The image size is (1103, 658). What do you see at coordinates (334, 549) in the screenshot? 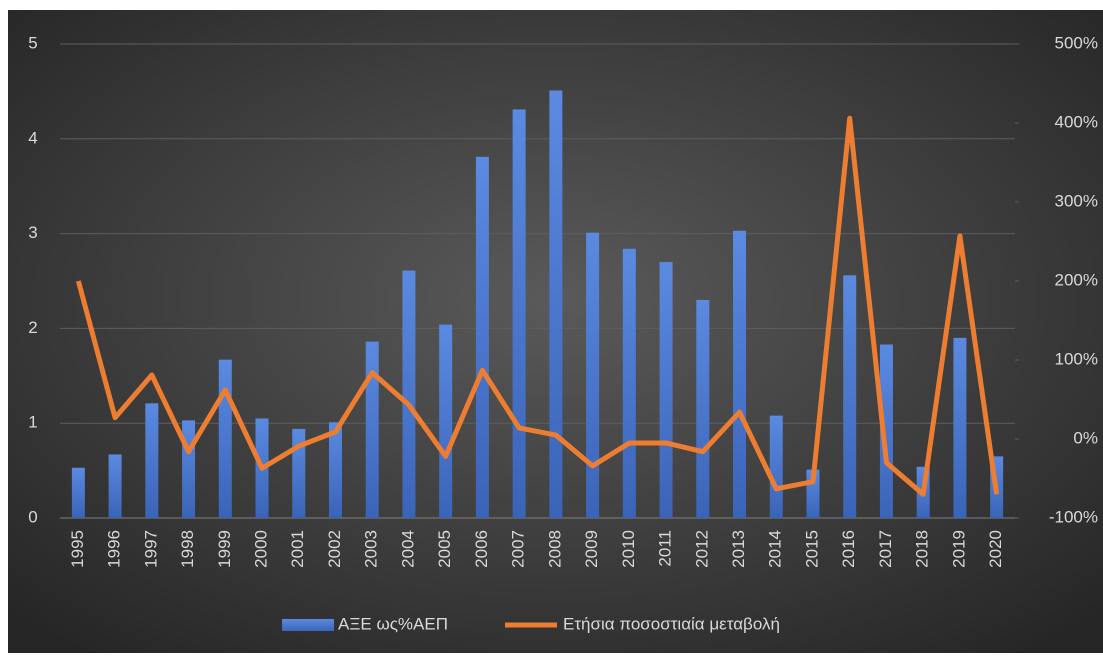
I see `x-tick-label: 2002` at bounding box center [334, 549].